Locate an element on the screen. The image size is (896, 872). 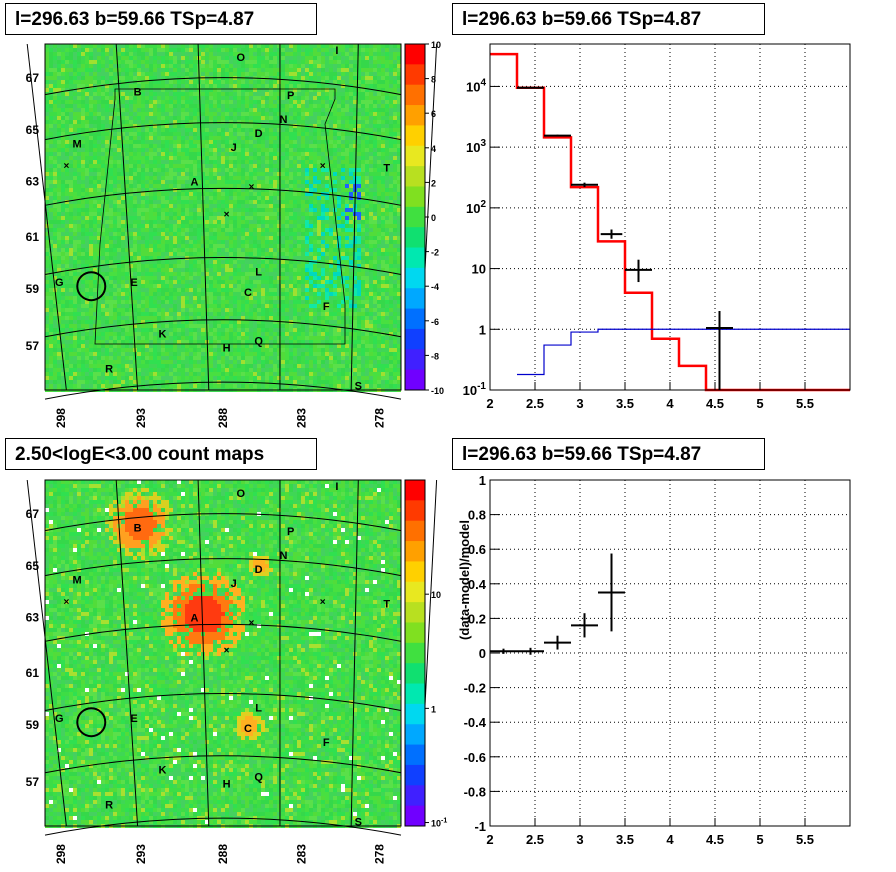
y-tick-label: 10² is located at coordinates (476, 207).